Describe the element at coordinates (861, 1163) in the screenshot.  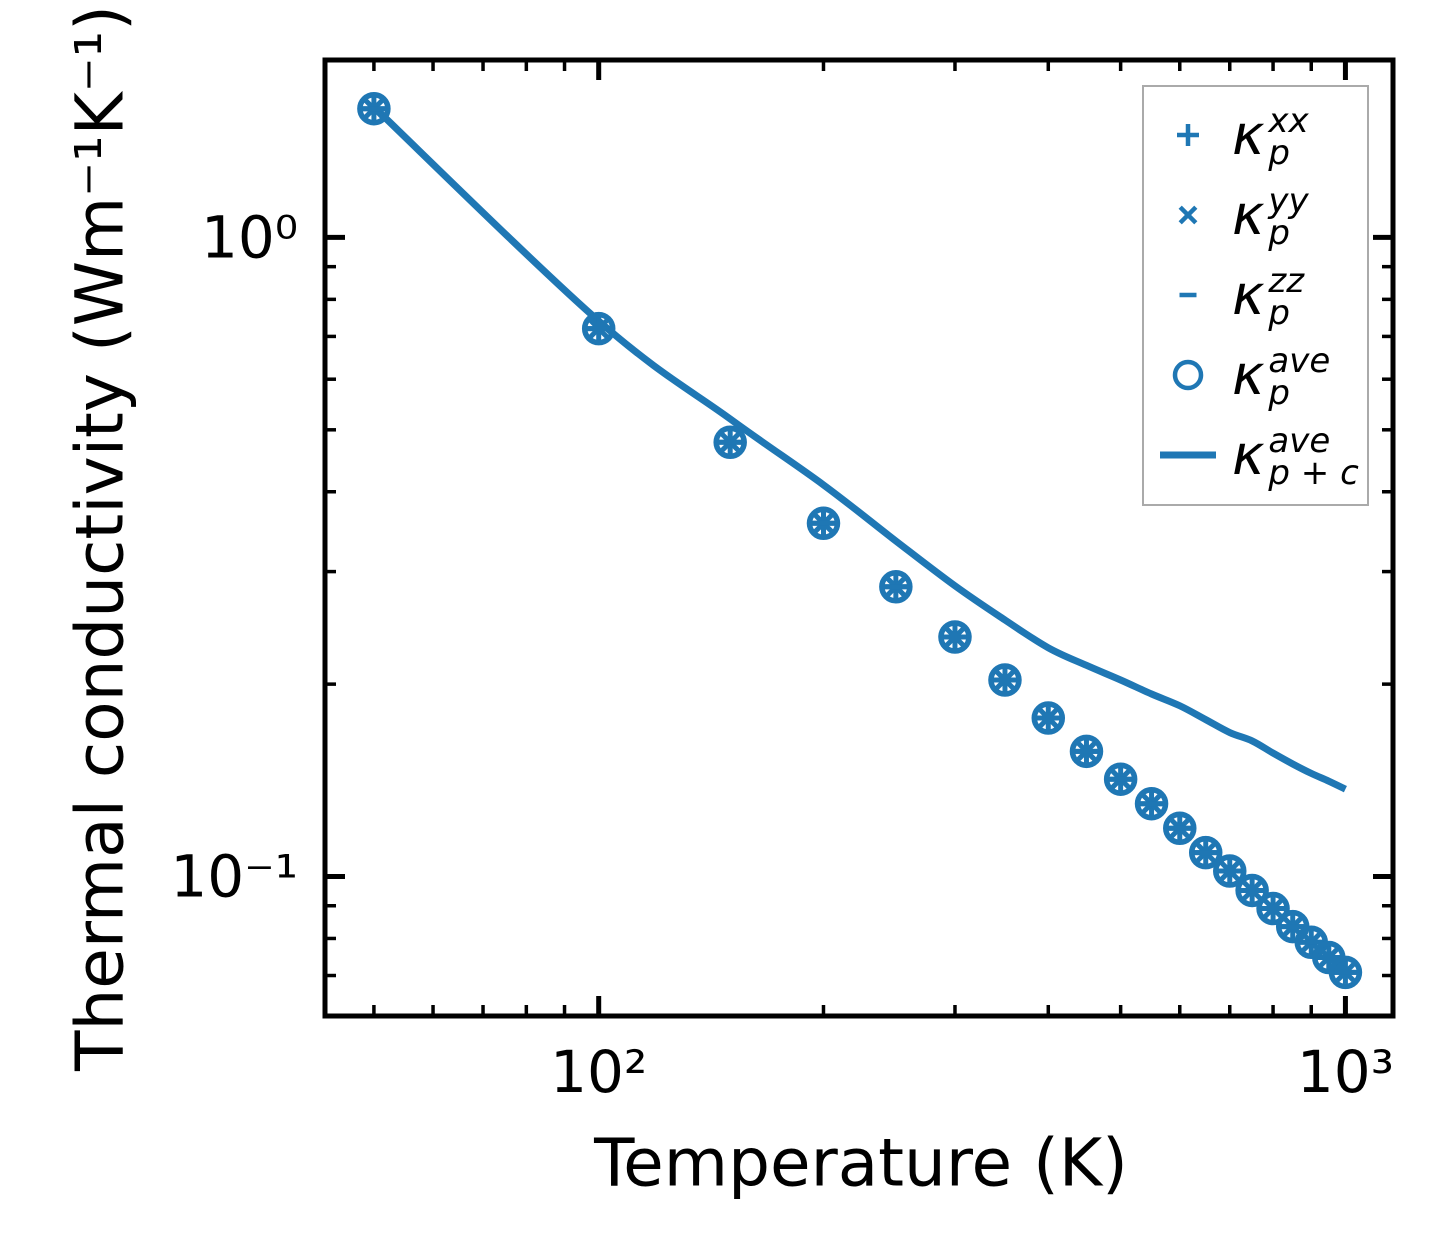
I see `x-axis-label: Temperature (K)` at that location.